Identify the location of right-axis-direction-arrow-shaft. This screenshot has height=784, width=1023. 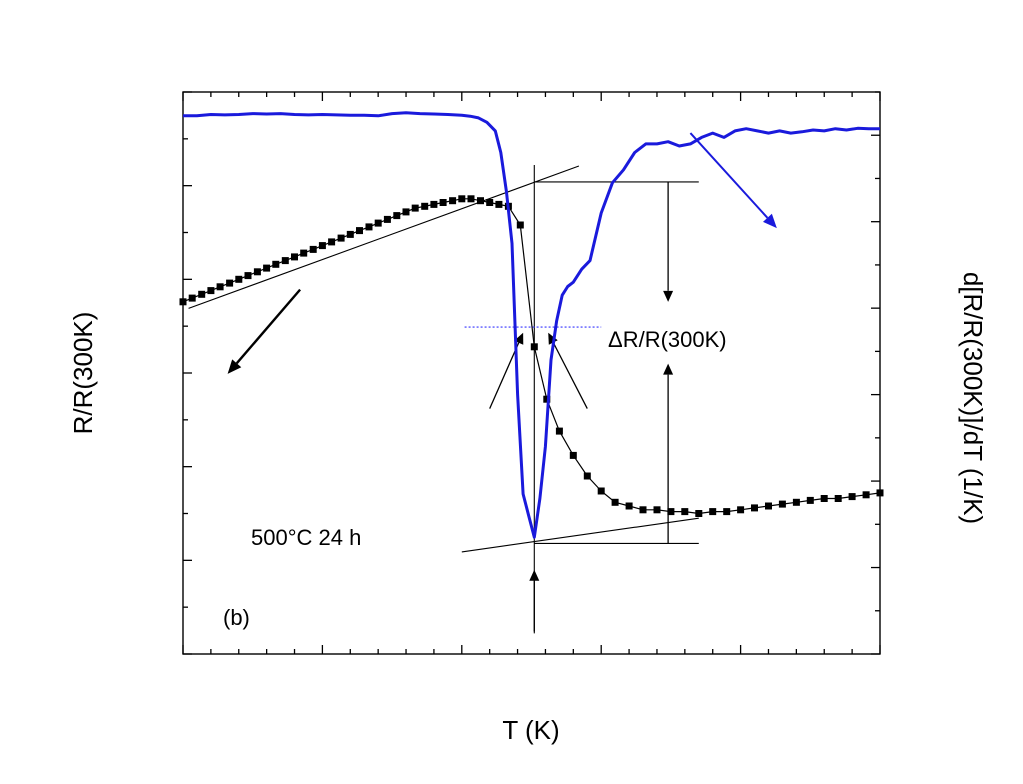
(729, 175).